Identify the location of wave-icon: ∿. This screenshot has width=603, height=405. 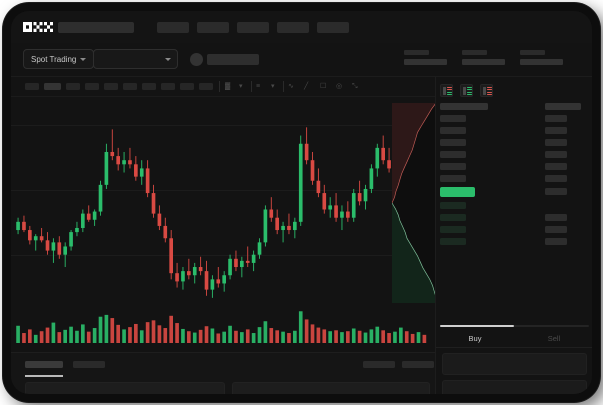
(291, 86).